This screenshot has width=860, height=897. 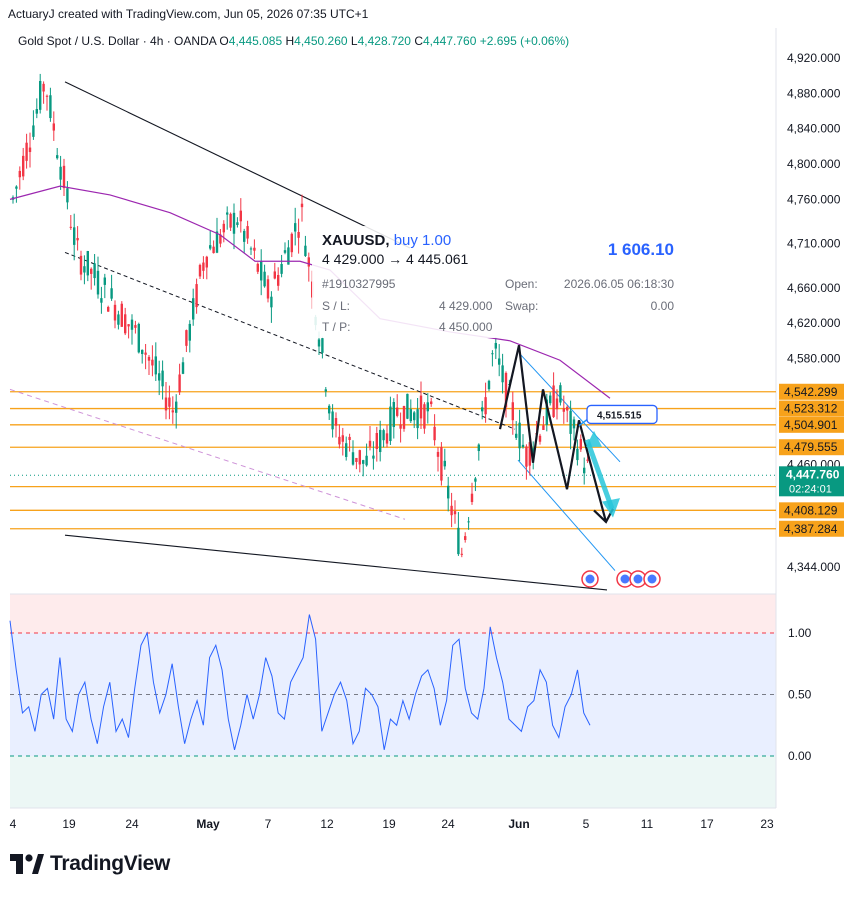 I want to click on low-value: 4,428.720, so click(x=384, y=41).